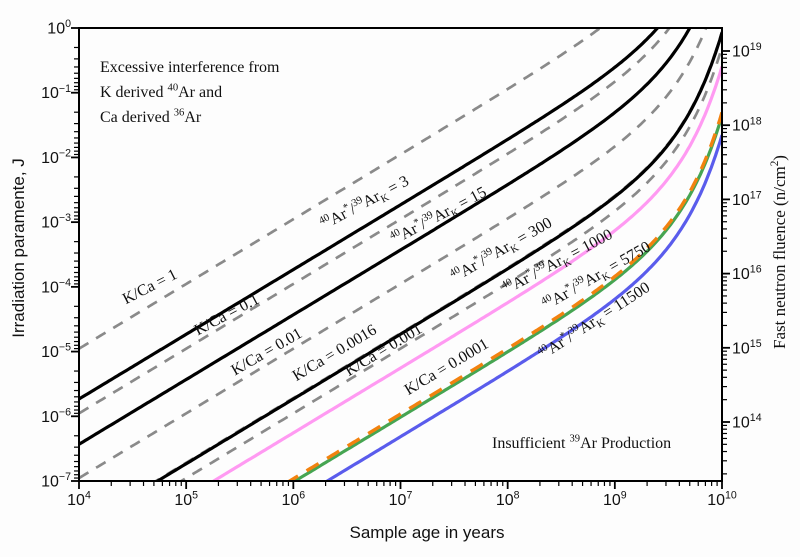  I want to click on y-axis-right-title: Fast neutron fluence (n/cm2), so click(779, 252).